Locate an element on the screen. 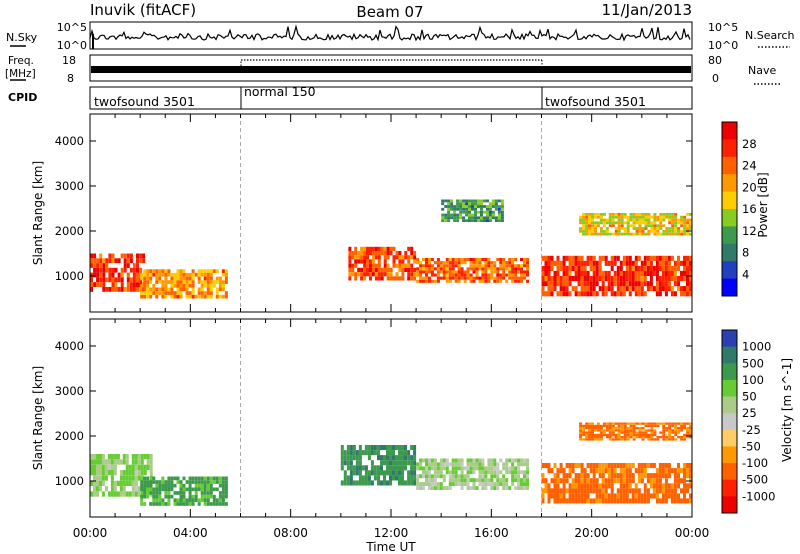  velocity-colorbar-tick: -1000 is located at coordinates (758, 496).